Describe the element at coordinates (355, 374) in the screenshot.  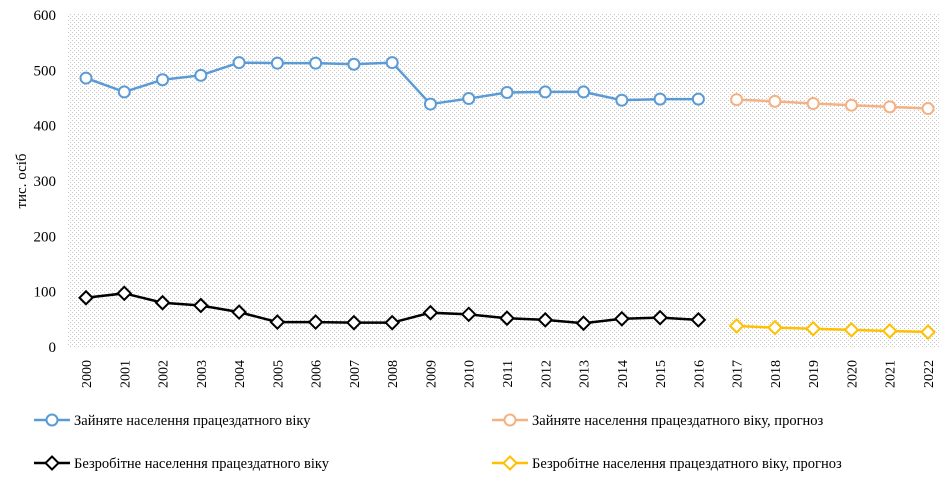
I see `x-tick-label: 2007` at that location.